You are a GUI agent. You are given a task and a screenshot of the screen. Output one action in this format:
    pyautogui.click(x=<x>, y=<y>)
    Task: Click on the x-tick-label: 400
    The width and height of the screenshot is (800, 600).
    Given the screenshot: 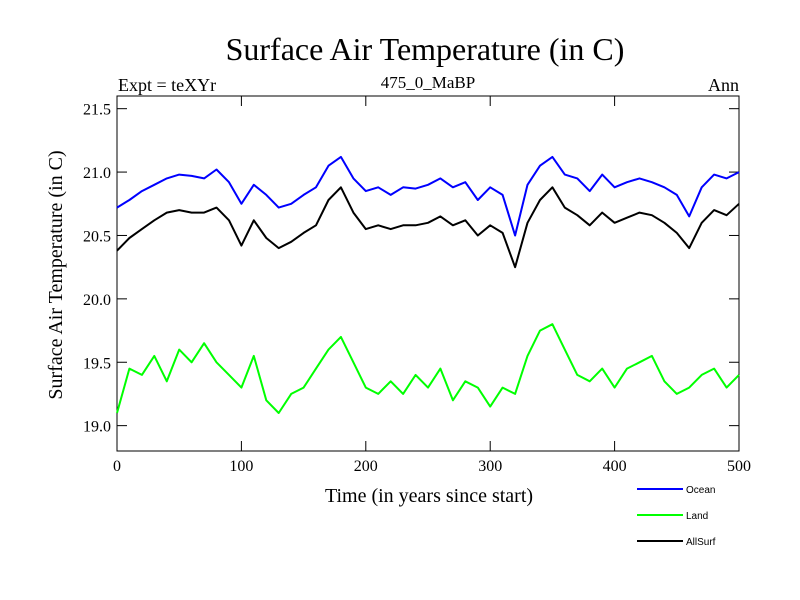 What is the action you would take?
    pyautogui.click(x=615, y=466)
    